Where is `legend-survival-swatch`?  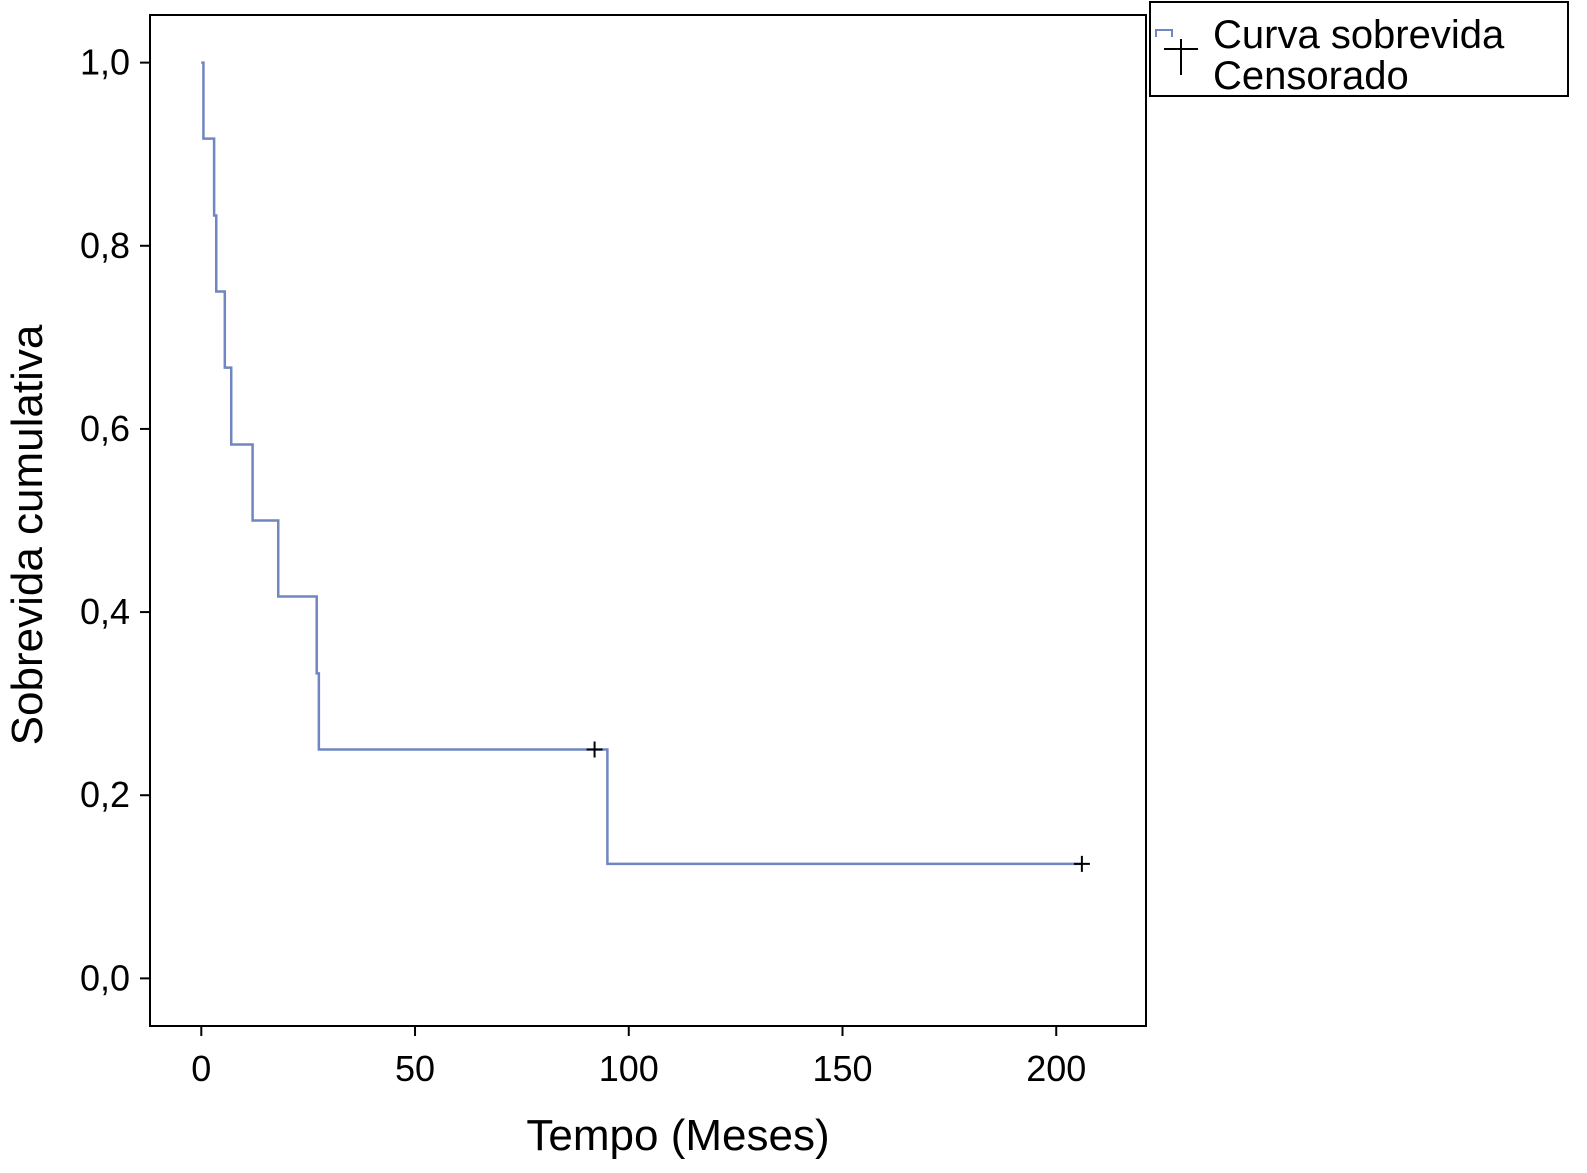 legend-survival-swatch is located at coordinates (1164, 33).